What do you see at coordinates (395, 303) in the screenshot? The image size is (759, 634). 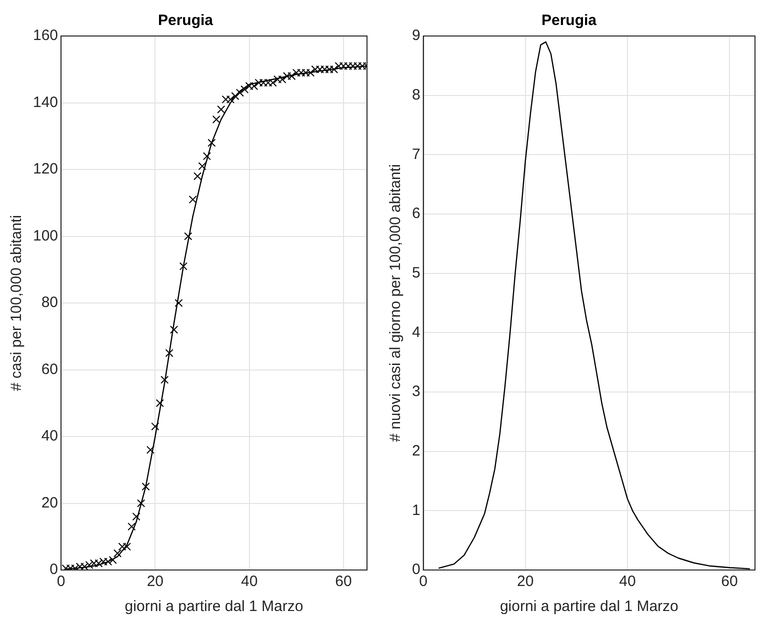 I see `y-axis-title: # nuovi casi al giorno per 100,000 abitanti` at bounding box center [395, 303].